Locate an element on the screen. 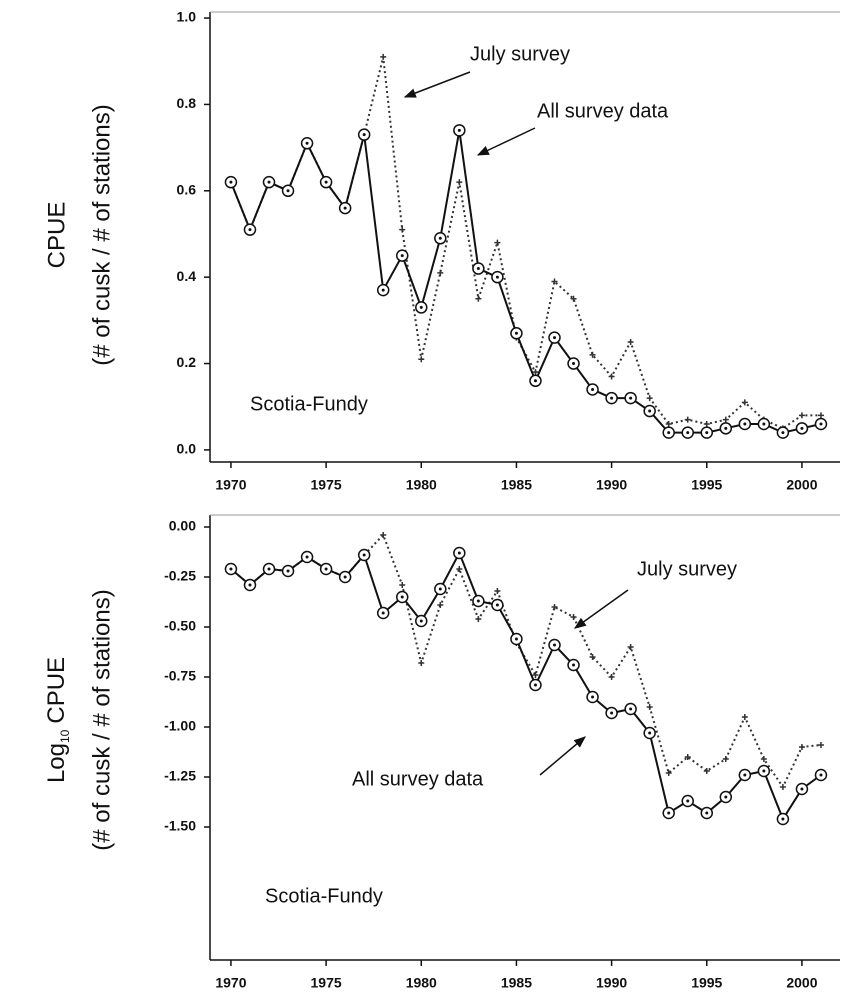 This screenshot has height=999, width=856. y-tick-label: 0.2 is located at coordinates (187, 362).